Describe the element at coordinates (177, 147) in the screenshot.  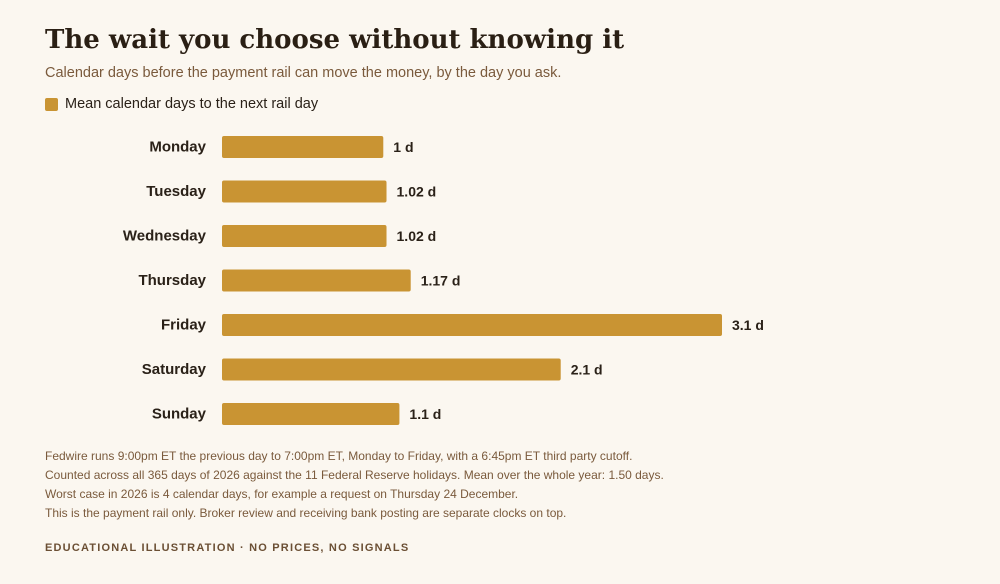
I see `category-label: Monday` at that location.